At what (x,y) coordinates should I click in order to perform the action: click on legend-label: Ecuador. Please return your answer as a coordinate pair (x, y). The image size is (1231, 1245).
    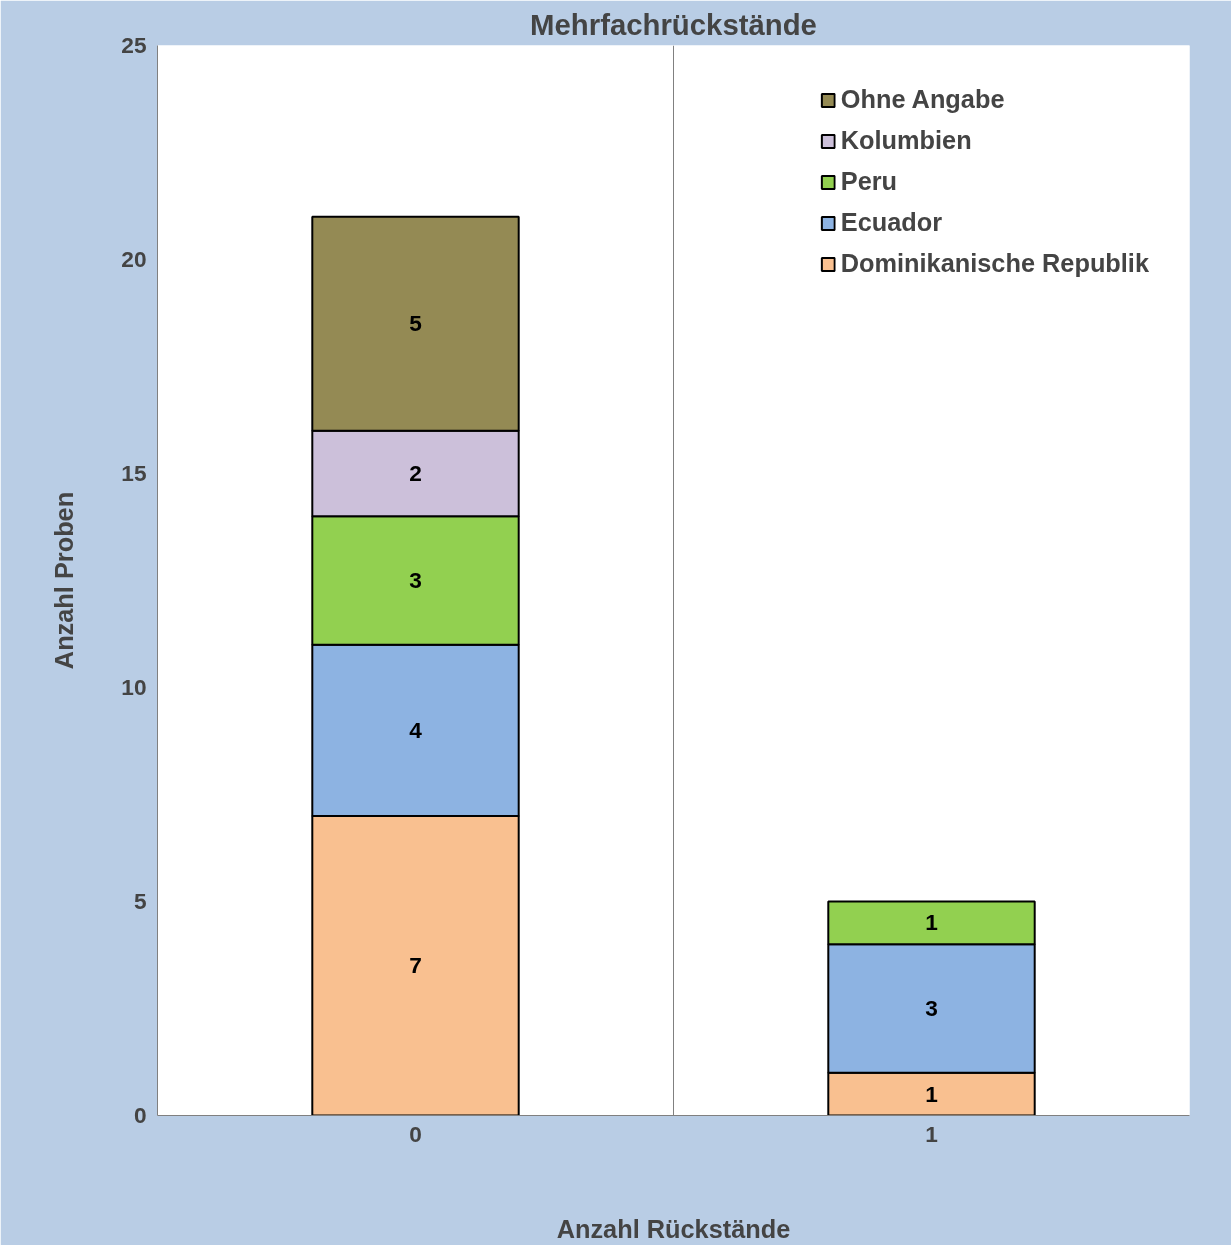
    Looking at the image, I should click on (891, 222).